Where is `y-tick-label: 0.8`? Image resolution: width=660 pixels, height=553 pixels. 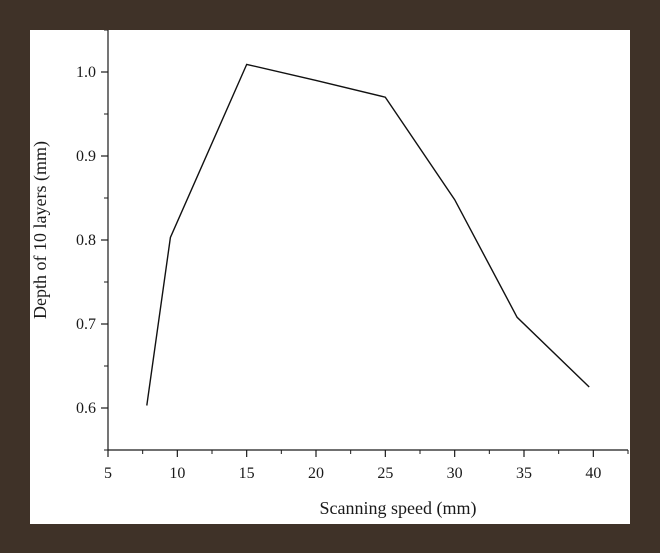 y-tick-label: 0.8 is located at coordinates (86, 240).